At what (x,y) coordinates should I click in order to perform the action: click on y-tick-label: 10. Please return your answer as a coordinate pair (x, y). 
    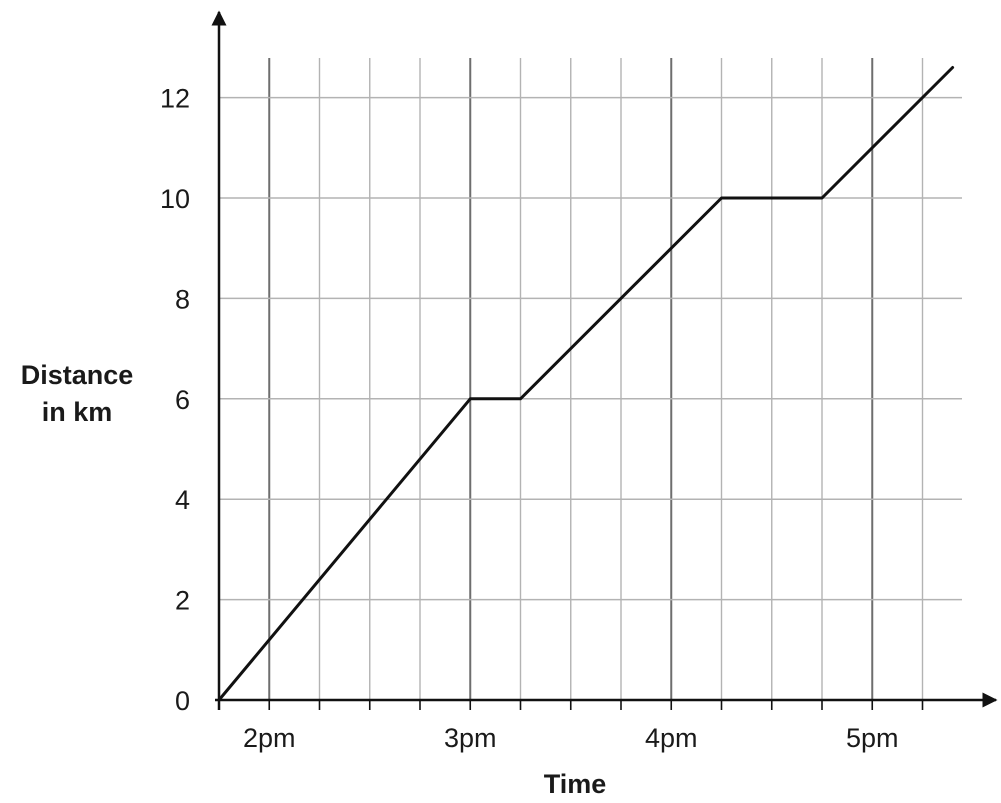
    Looking at the image, I should click on (175, 199).